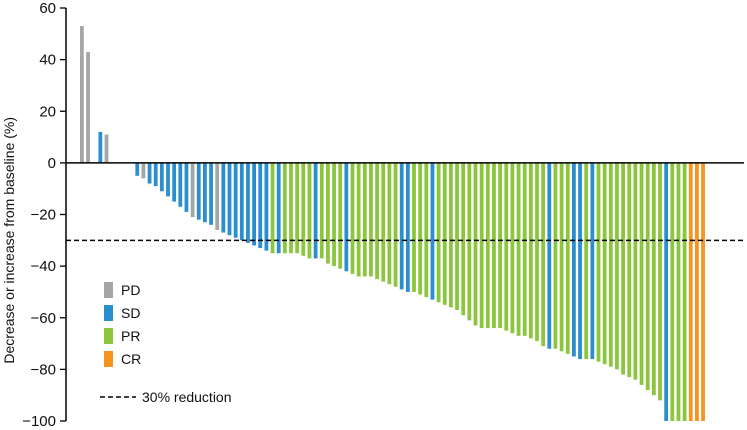 This screenshot has width=747, height=430. Describe the element at coordinates (47, 111) in the screenshot. I see `y-tick-label: 20` at that location.